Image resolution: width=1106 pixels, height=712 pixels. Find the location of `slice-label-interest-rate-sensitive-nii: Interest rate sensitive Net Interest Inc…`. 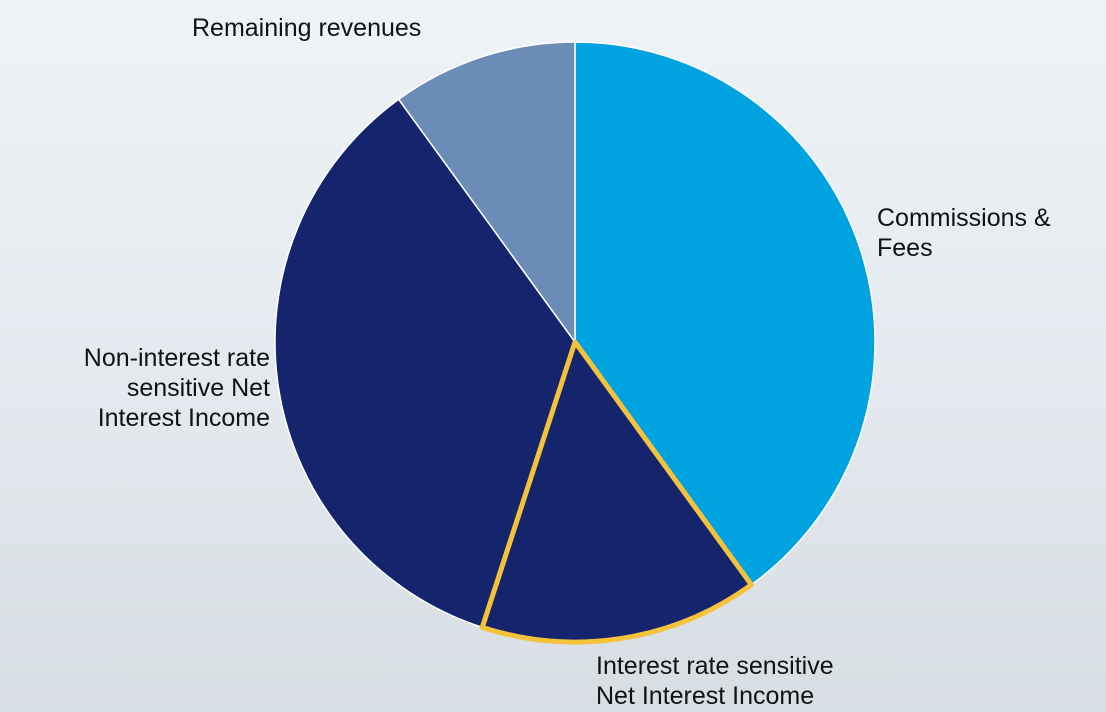

slice-label-interest-rate-sensitive-nii: Interest rate sensitive Net Interest Inc… is located at coordinates (715, 681).